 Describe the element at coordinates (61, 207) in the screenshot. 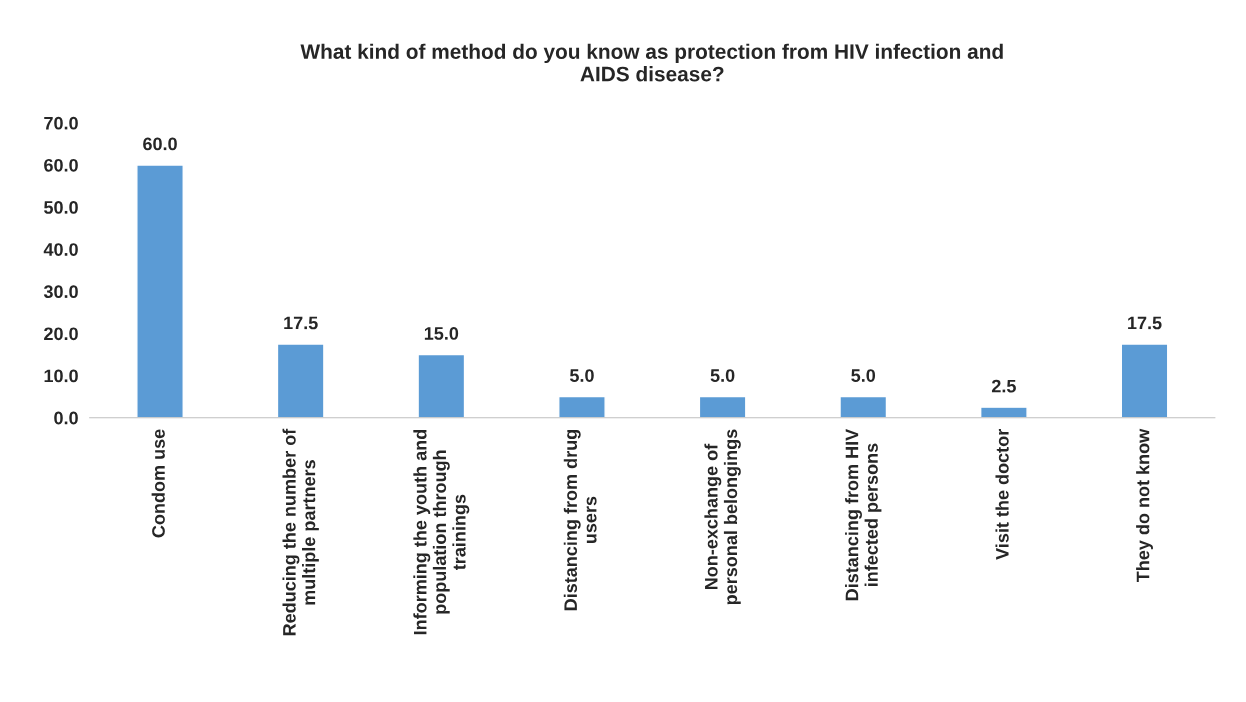

I see `y-tick-label: 50.0` at that location.